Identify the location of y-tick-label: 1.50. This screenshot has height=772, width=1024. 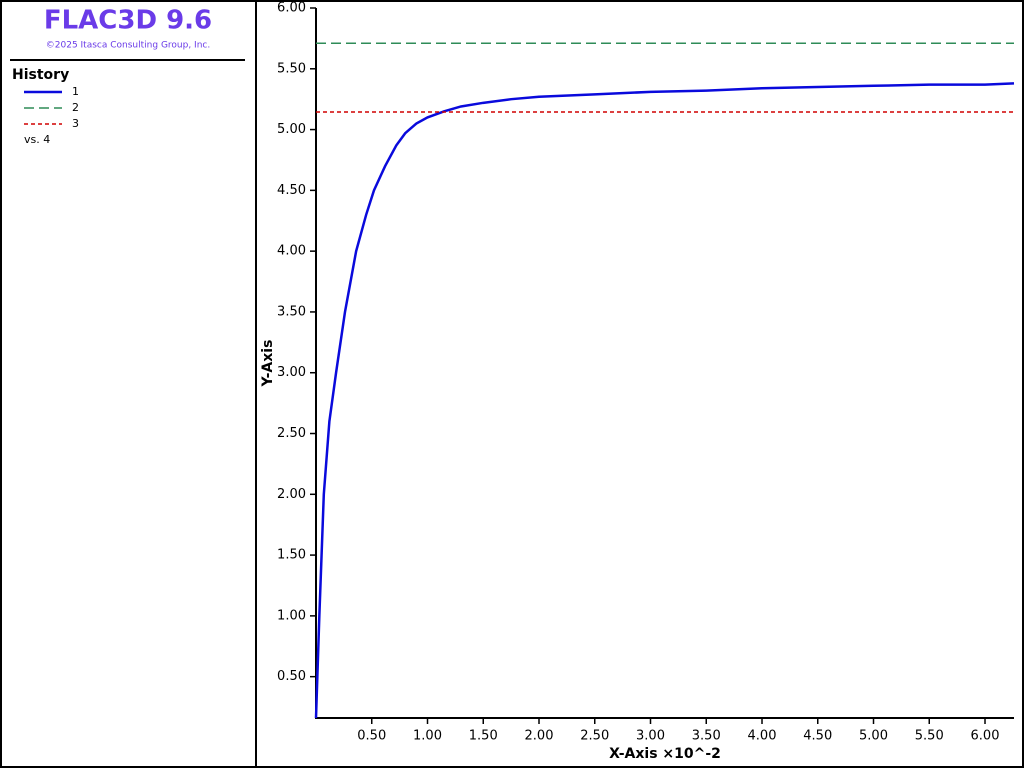
(291, 555).